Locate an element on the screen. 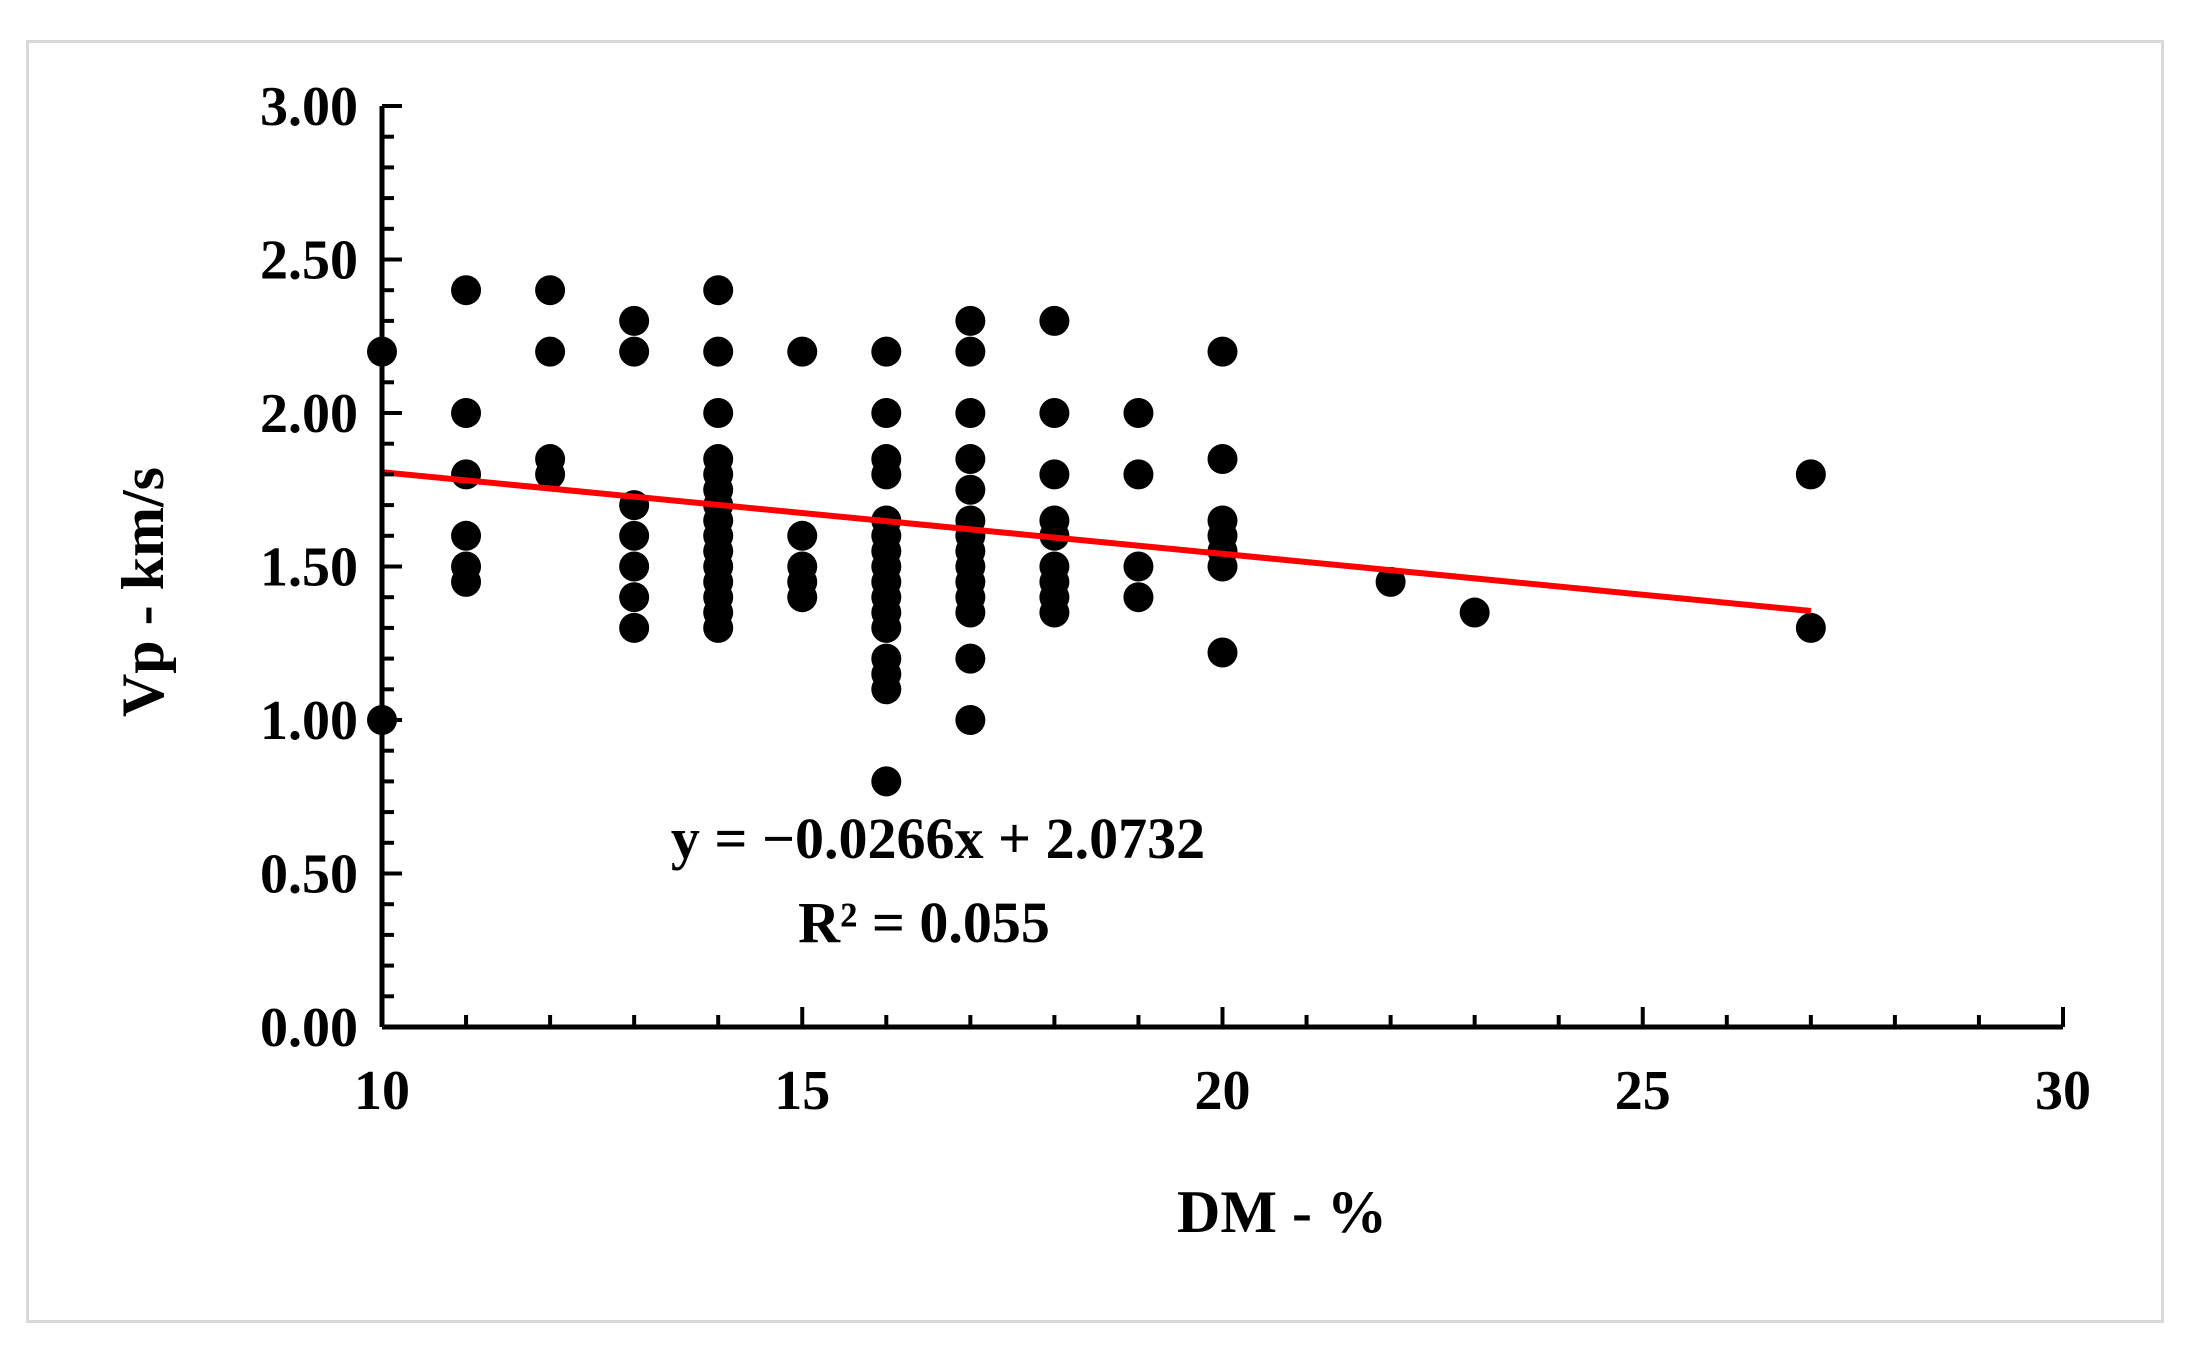  x-tick-label: 10 is located at coordinates (382, 1091).